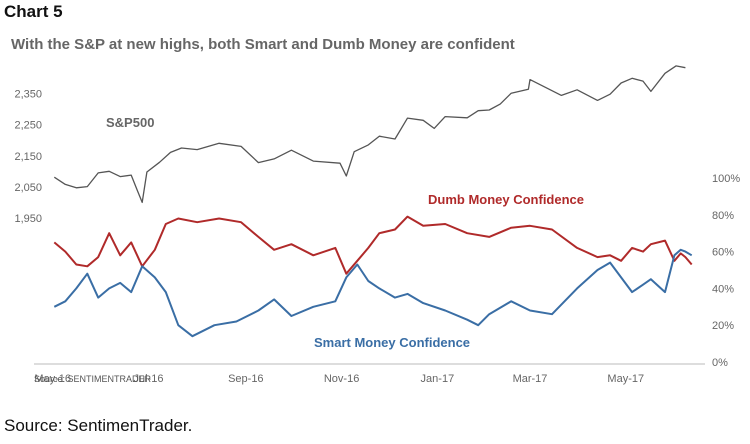 The image size is (750, 444). Describe the element at coordinates (720, 363) in the screenshot. I see `right-tick-label: 0%` at that location.